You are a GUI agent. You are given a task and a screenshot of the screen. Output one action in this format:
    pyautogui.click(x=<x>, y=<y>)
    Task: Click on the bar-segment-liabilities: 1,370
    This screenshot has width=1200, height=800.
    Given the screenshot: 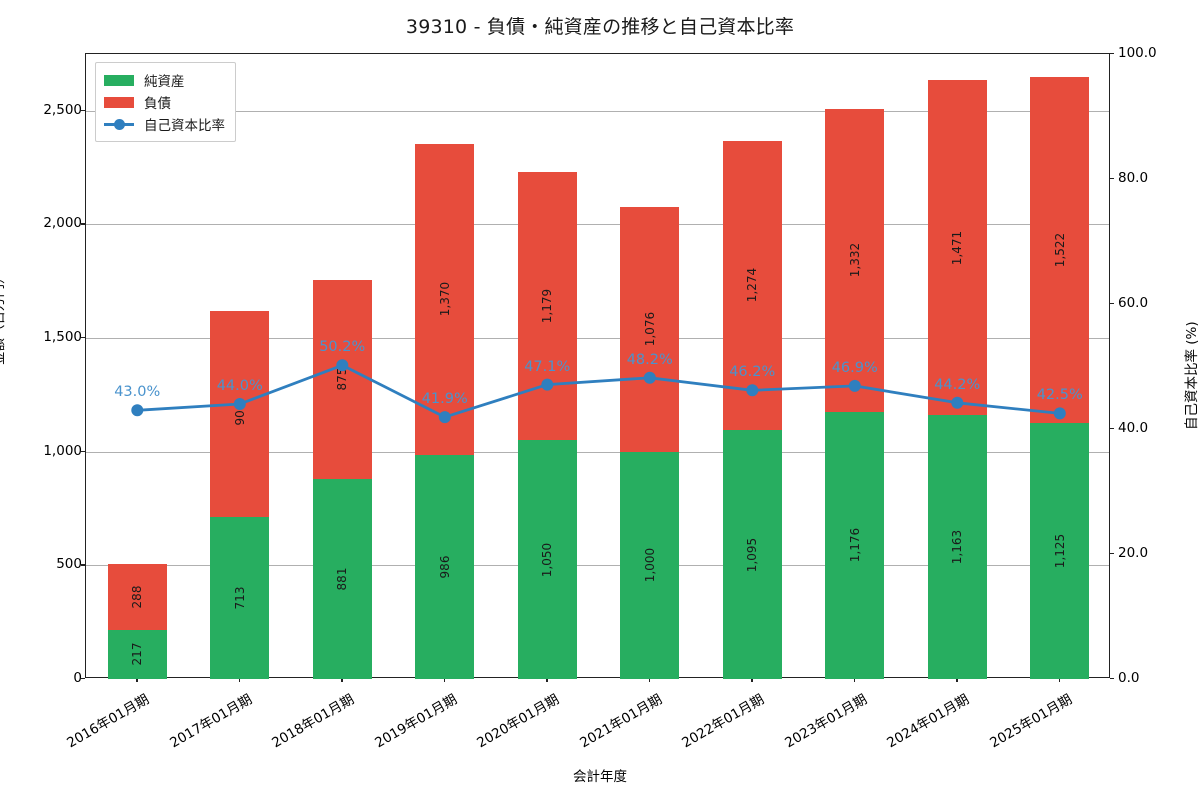 What is the action you would take?
    pyautogui.click(x=445, y=299)
    